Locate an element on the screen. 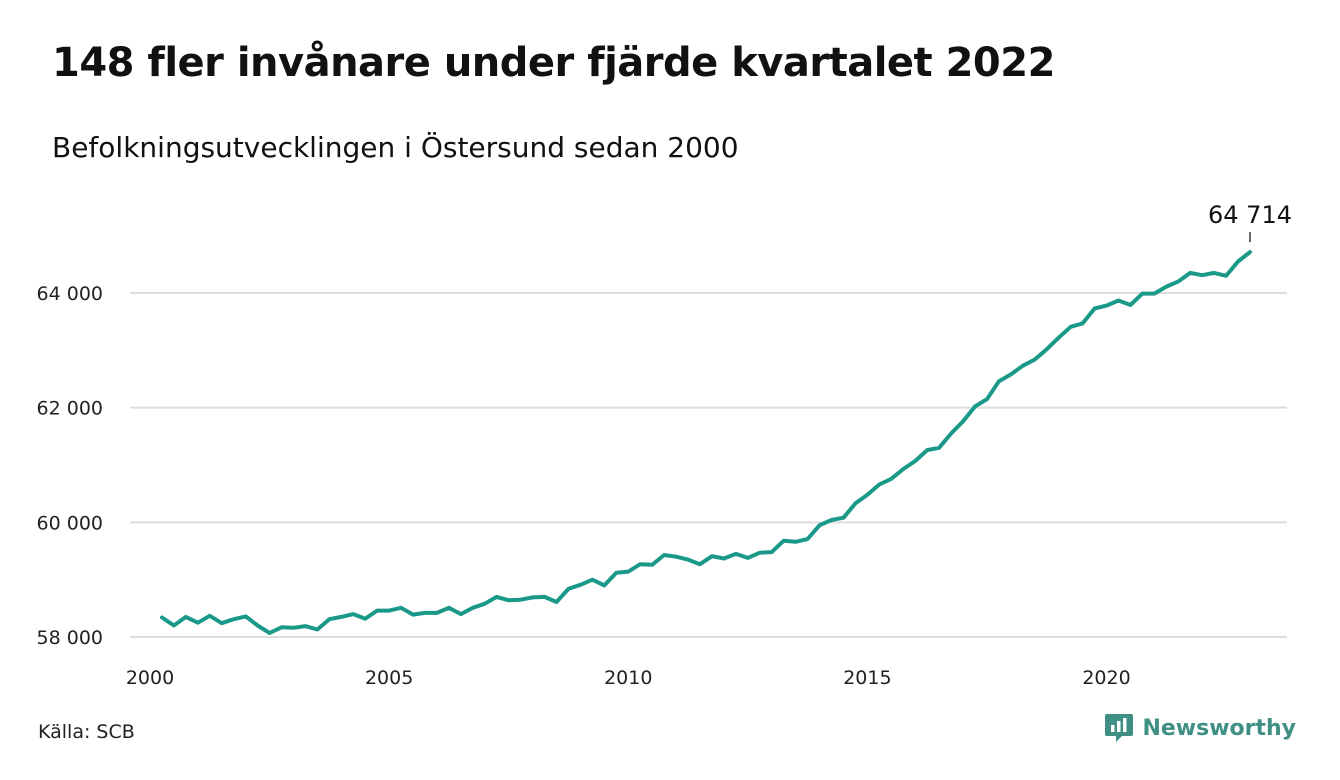 The width and height of the screenshot is (1340, 780). x-tick-label: 2005 is located at coordinates (389, 678).